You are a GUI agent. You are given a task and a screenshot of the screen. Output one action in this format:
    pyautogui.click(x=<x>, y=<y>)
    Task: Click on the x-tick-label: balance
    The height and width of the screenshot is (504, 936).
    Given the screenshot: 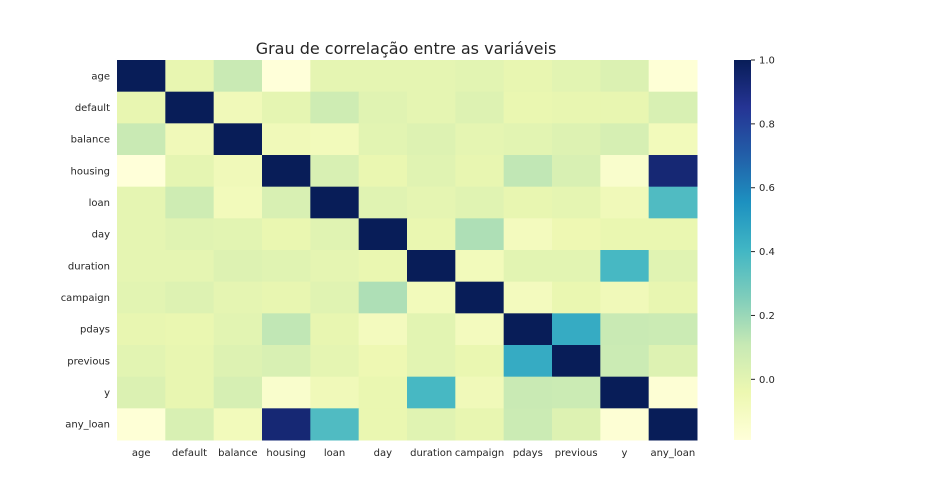 What is the action you would take?
    pyautogui.click(x=237, y=453)
    